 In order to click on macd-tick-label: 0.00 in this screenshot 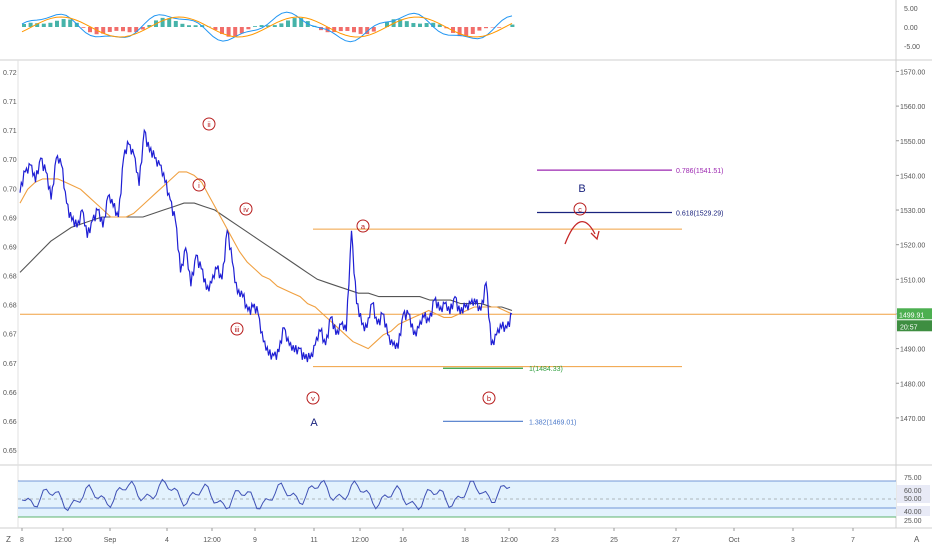, I will do `click(911, 28)`.